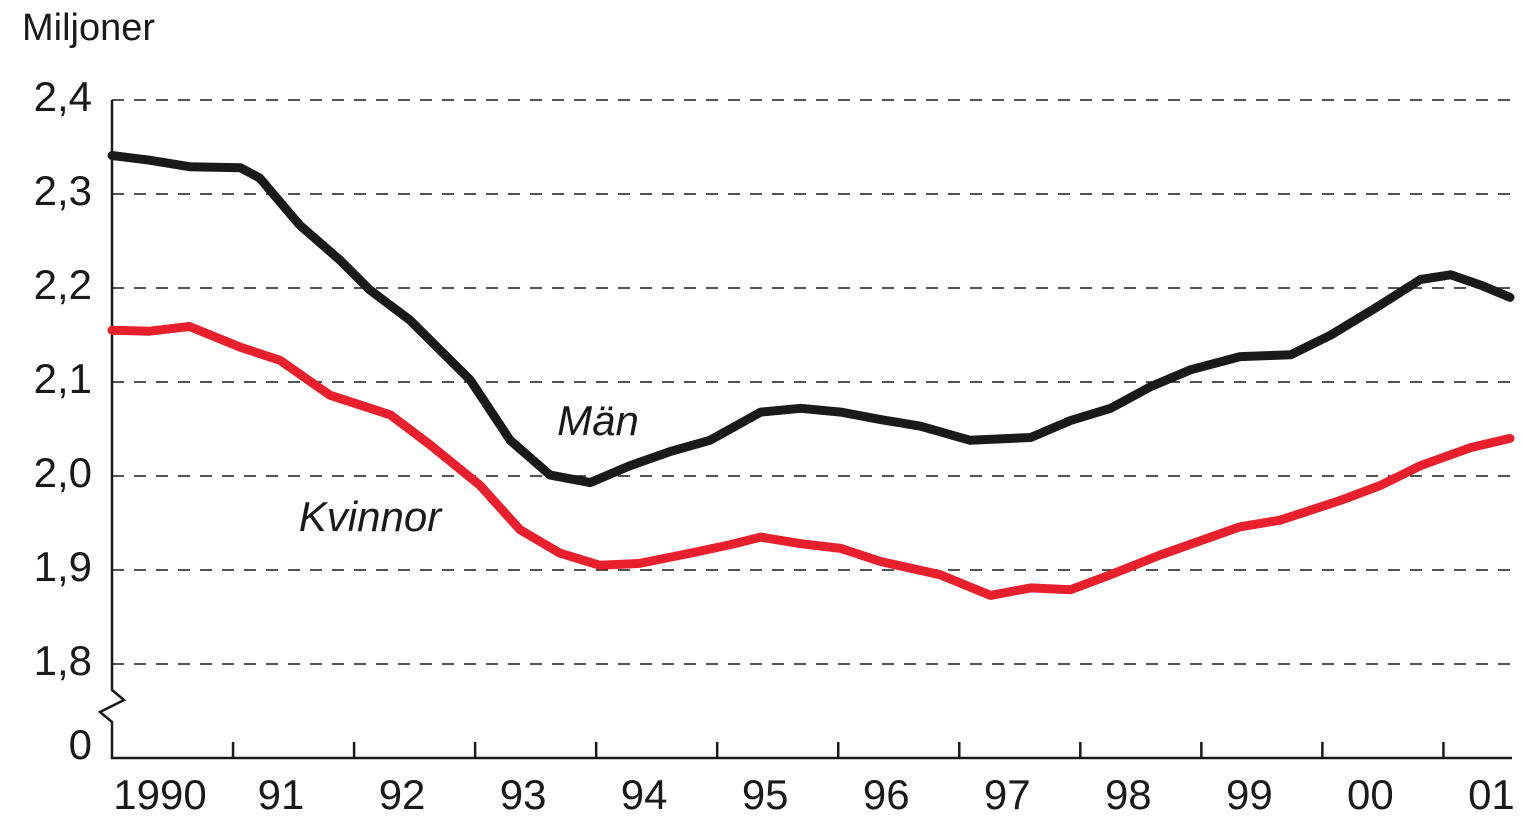 This screenshot has width=1523, height=821. What do you see at coordinates (1249, 794) in the screenshot?
I see `x-tick-label: 99` at bounding box center [1249, 794].